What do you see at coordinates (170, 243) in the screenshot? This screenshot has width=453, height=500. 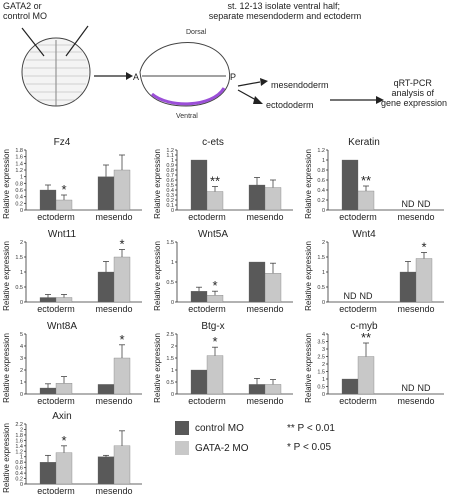 I see `y-tick-label: 1.5` at bounding box center [170, 243].